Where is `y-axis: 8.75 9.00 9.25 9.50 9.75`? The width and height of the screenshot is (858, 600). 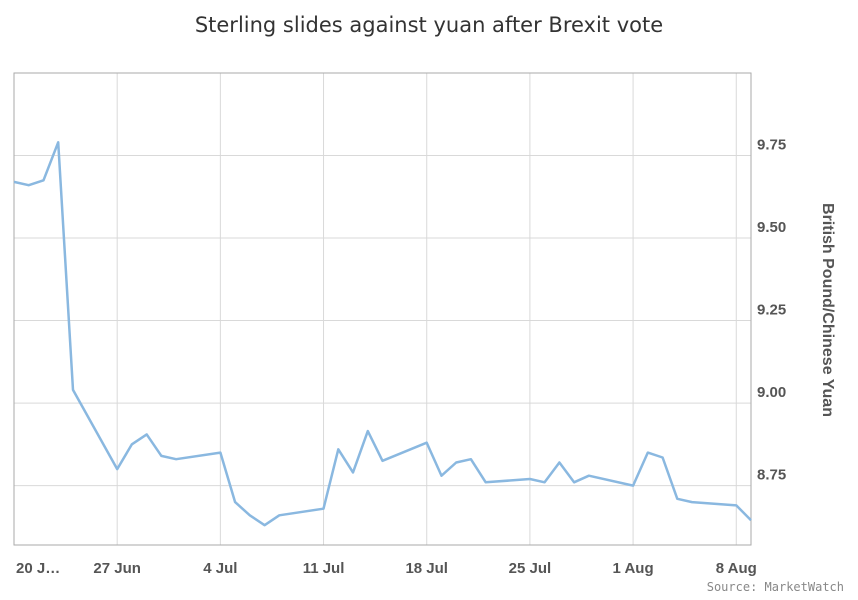
y-axis: 8.75 9.00 9.25 9.50 9.75 is located at coordinates (771, 310).